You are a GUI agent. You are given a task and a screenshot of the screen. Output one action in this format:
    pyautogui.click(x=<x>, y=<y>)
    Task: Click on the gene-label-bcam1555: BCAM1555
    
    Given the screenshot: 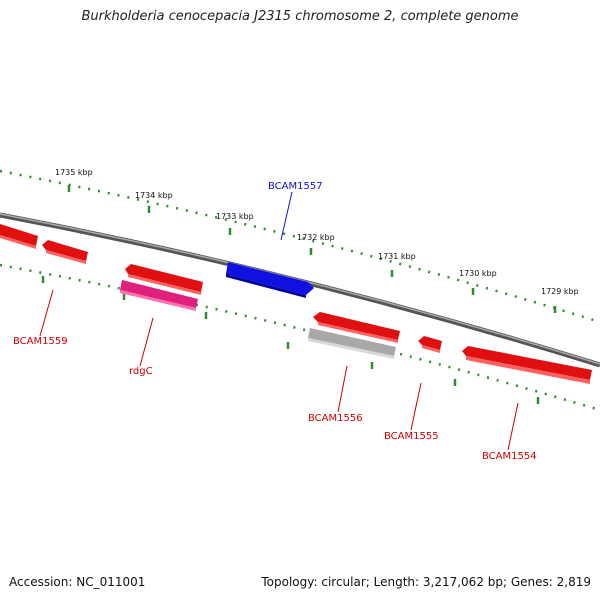 What is the action you would take?
    pyautogui.click(x=411, y=436)
    